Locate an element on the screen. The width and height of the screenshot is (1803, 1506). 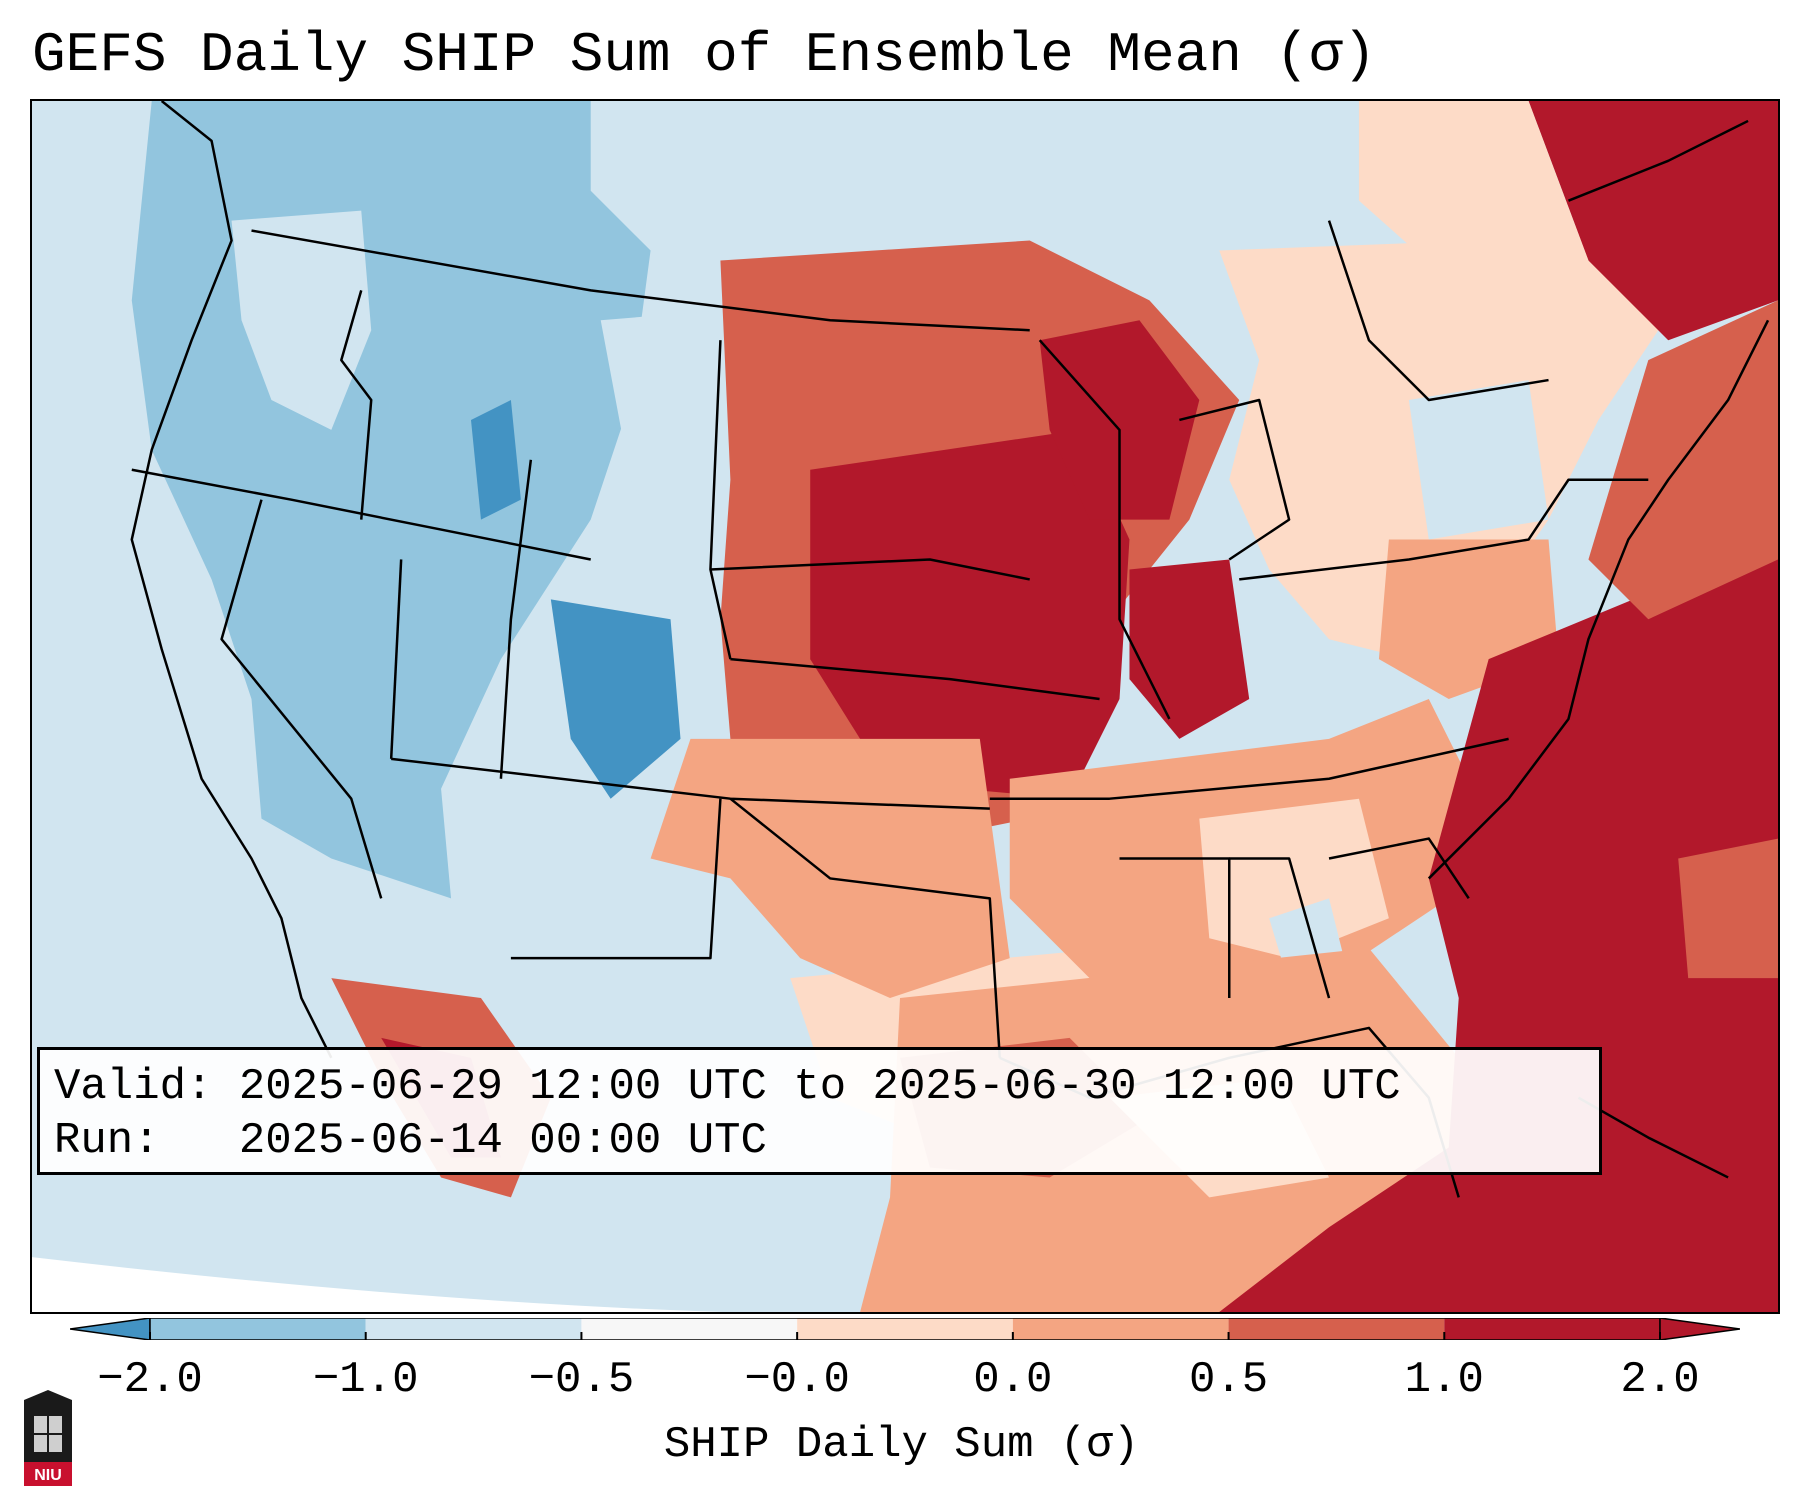
idaho-line is located at coordinates (356, 405).